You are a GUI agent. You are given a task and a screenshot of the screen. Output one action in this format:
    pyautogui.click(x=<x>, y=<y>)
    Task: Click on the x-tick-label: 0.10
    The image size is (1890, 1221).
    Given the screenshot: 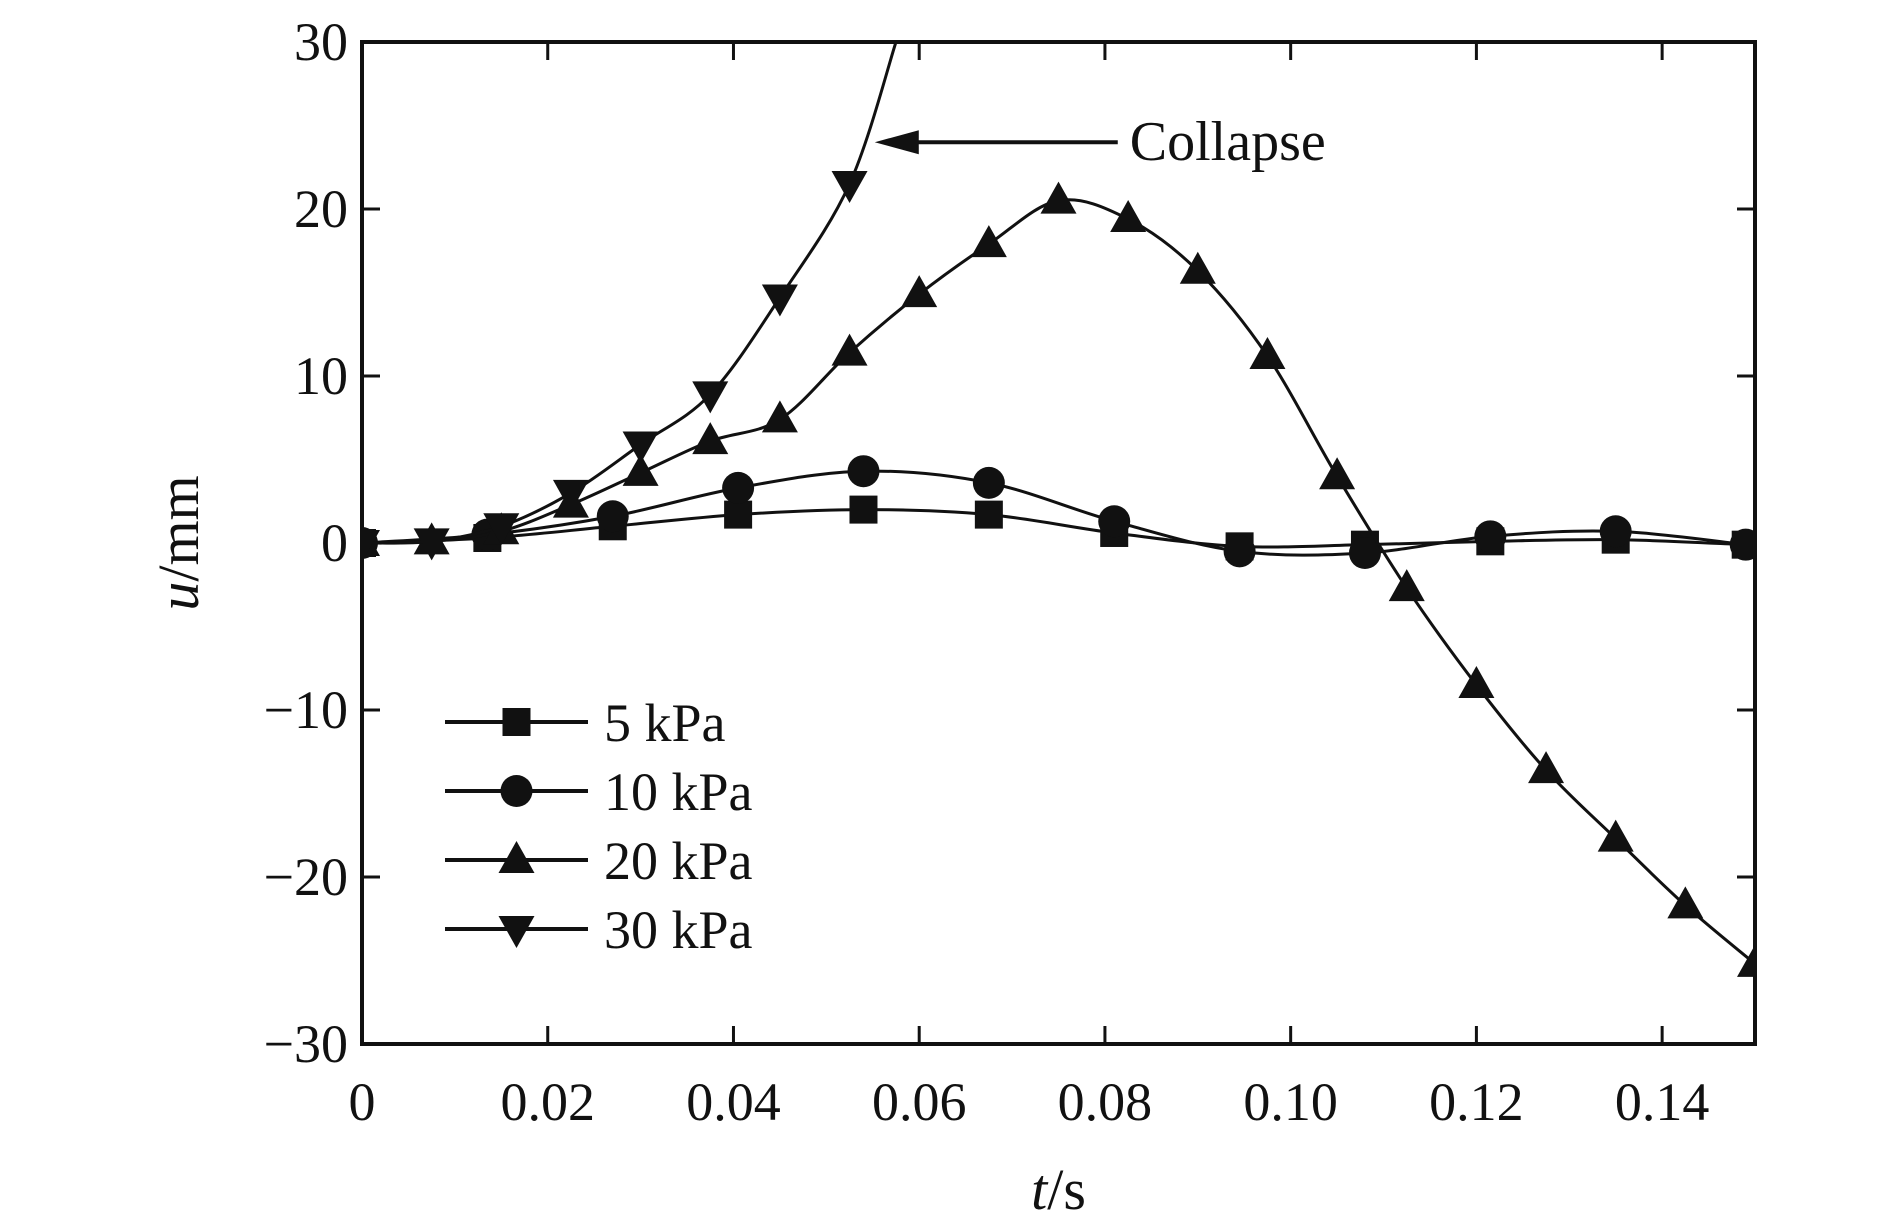 What is the action you would take?
    pyautogui.click(x=1290, y=1102)
    